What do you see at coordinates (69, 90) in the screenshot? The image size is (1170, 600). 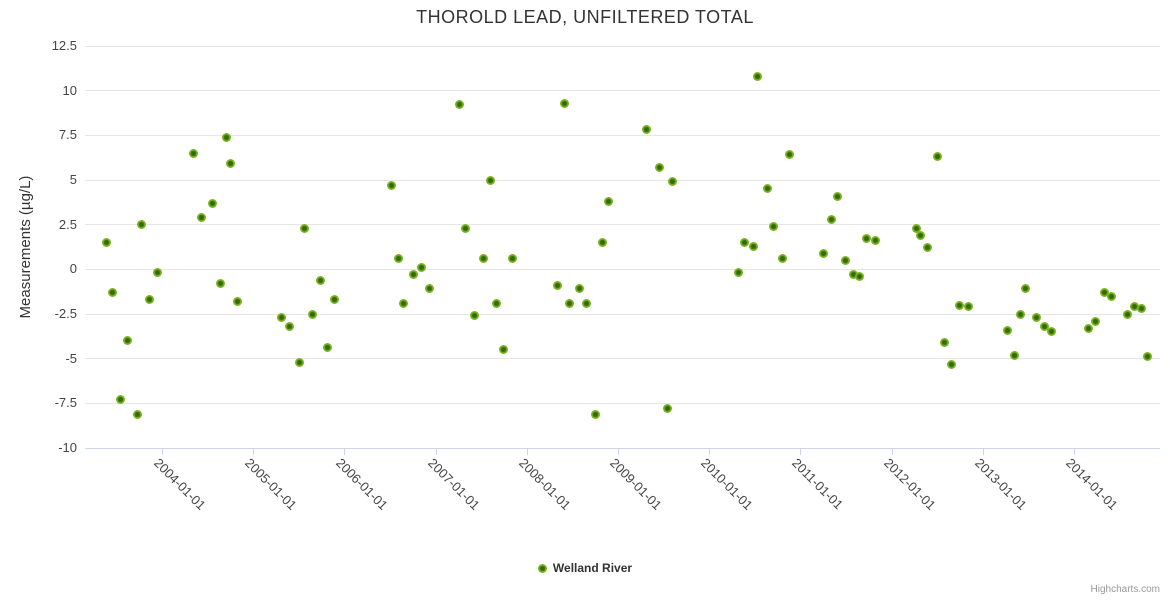 I see `y-axis-label: 10` at bounding box center [69, 90].